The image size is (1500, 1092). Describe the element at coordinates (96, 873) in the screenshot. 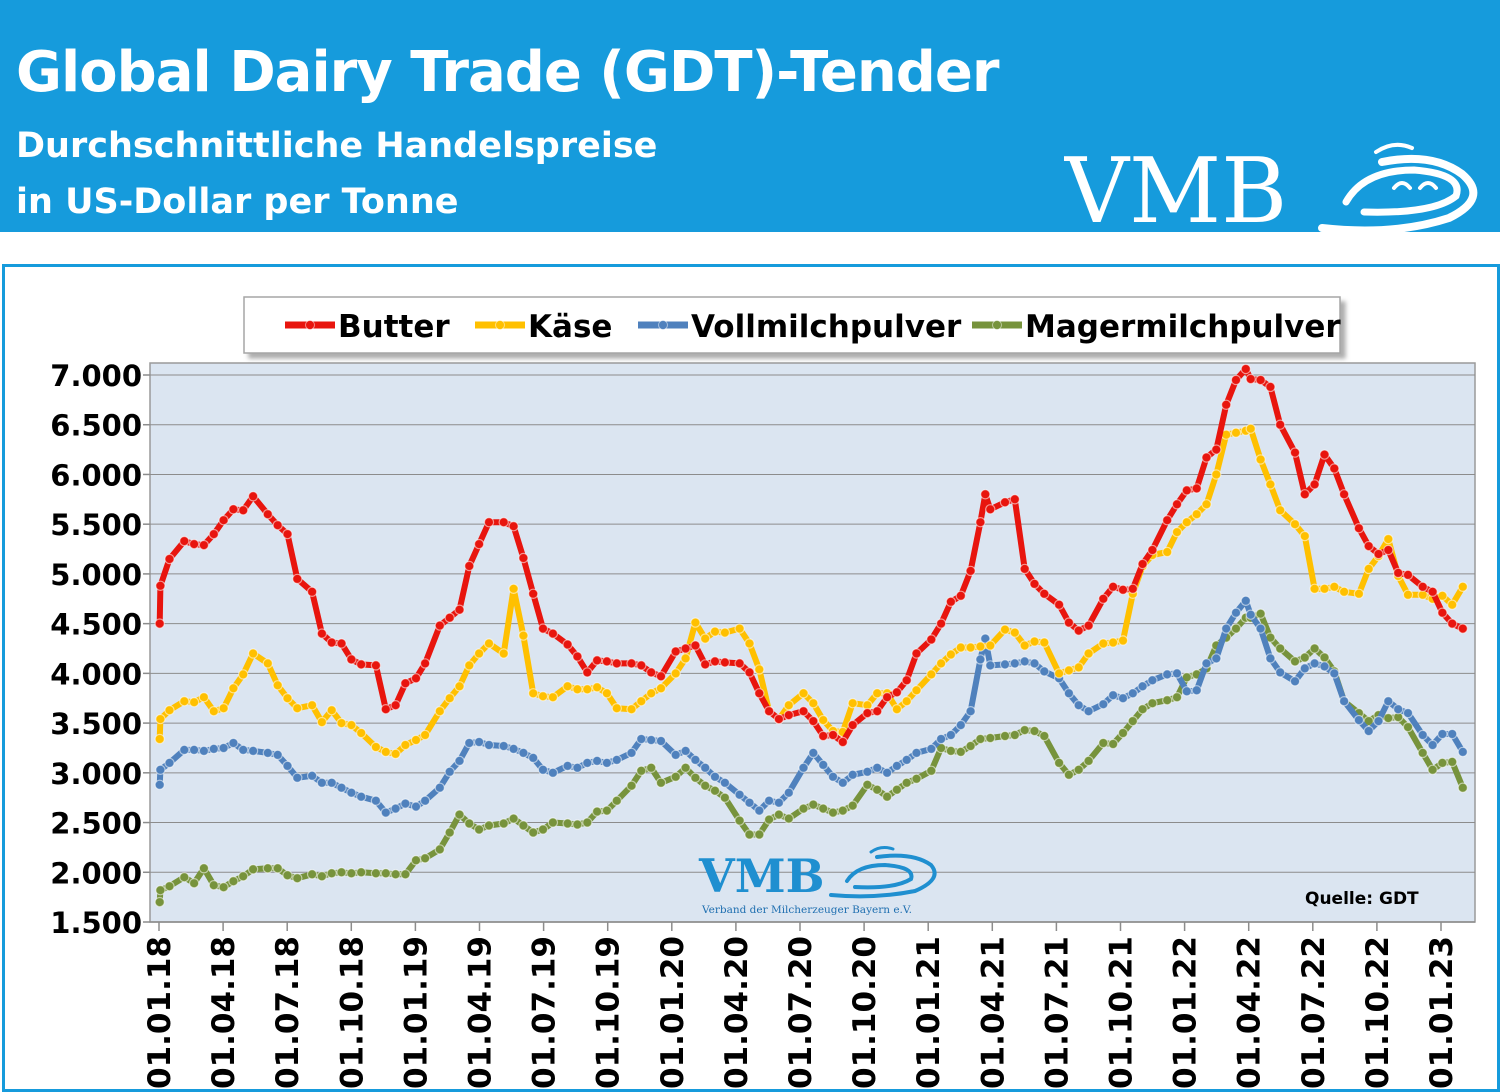

I see `y-tick-label: 2.000` at that location.